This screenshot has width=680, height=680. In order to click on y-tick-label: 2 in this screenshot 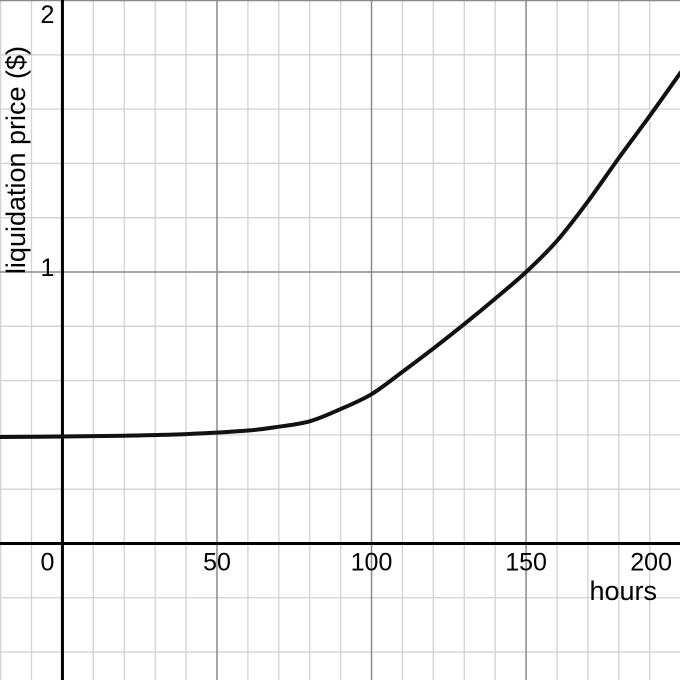, I will do `click(48, 15)`.